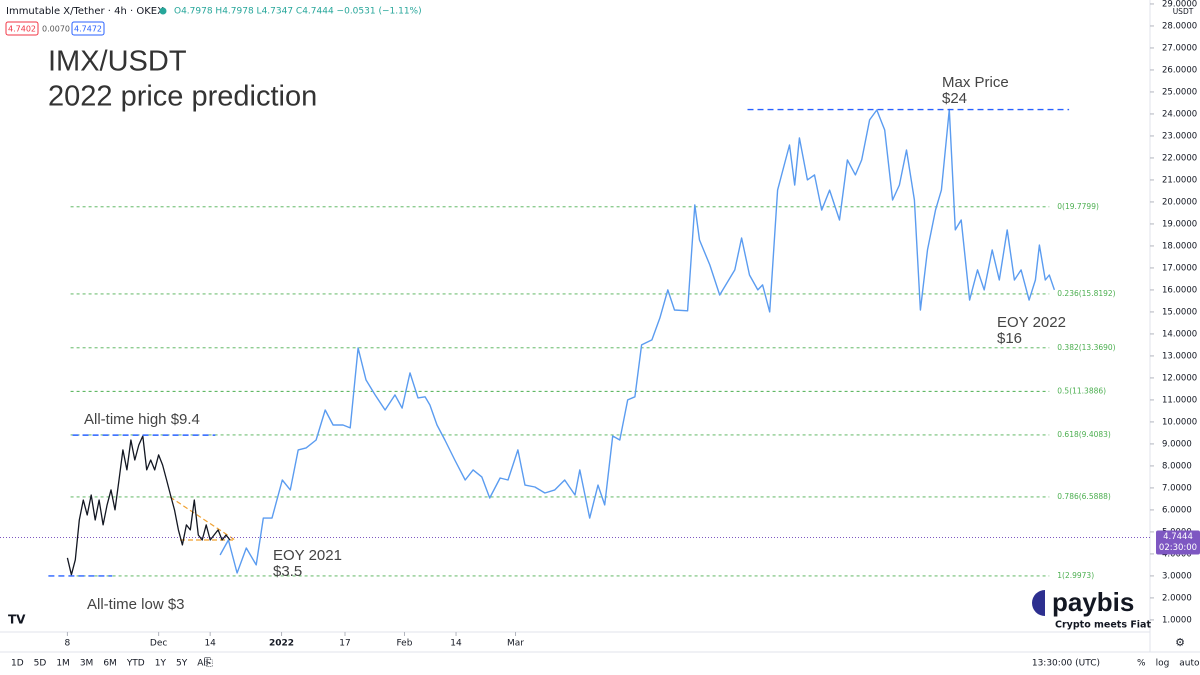 The image size is (1200, 675). I want to click on range-button: 1M, so click(63, 664).